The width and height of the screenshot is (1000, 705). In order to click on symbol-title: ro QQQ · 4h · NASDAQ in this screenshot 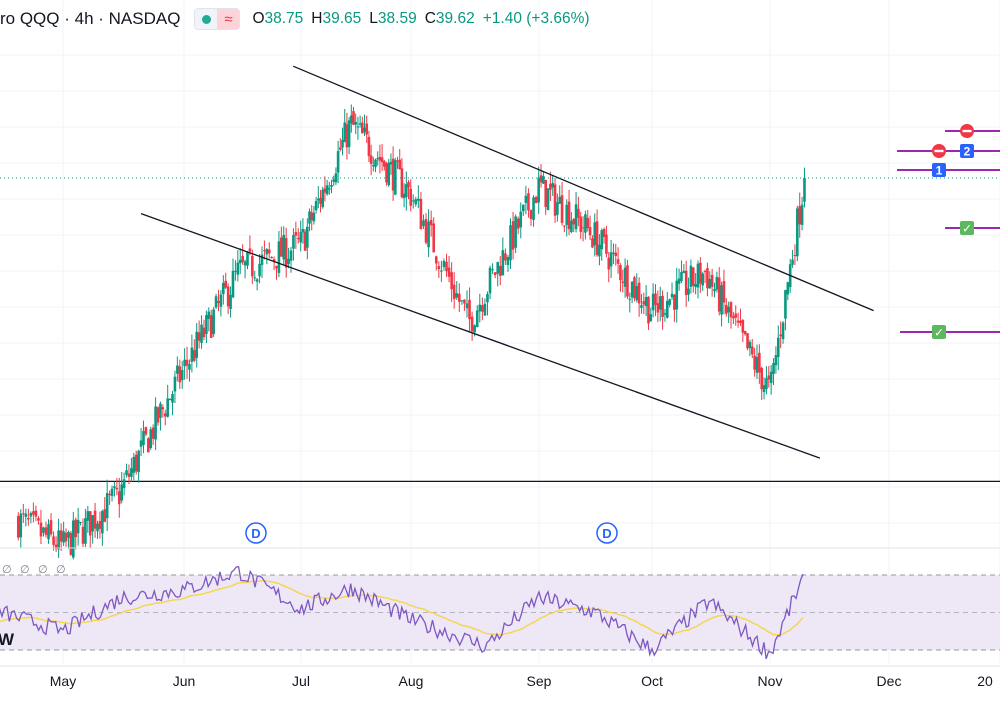, I will do `click(90, 18)`.